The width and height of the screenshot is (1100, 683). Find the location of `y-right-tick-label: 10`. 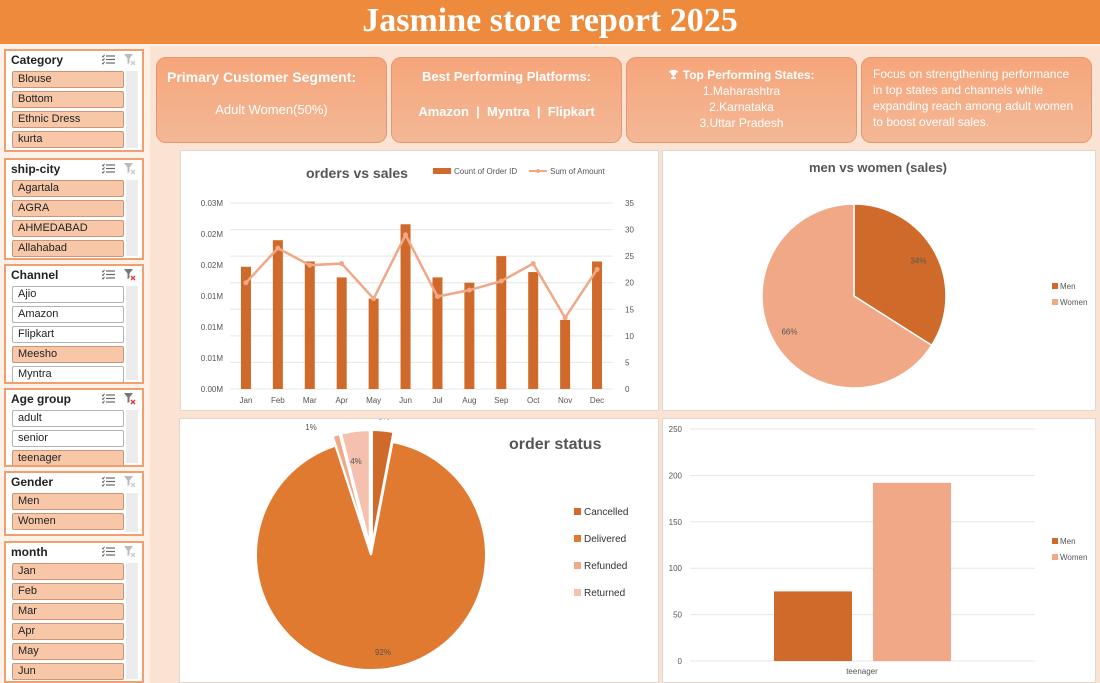

y-right-tick-label: 10 is located at coordinates (629, 336).